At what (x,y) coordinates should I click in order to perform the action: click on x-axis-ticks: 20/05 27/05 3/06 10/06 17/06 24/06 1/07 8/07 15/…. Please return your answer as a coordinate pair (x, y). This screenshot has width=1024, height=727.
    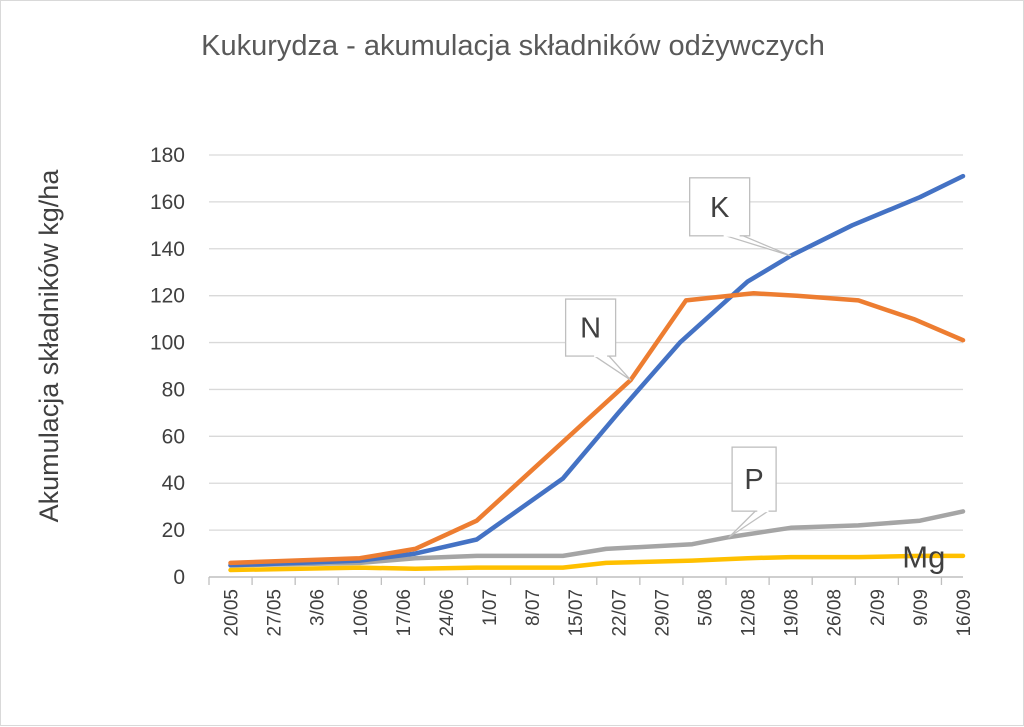
    Looking at the image, I should click on (598, 613).